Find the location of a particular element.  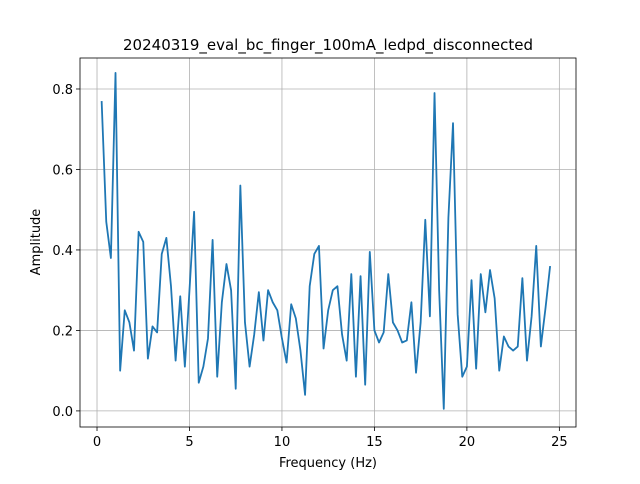

x-tick-label: 20 is located at coordinates (467, 442).